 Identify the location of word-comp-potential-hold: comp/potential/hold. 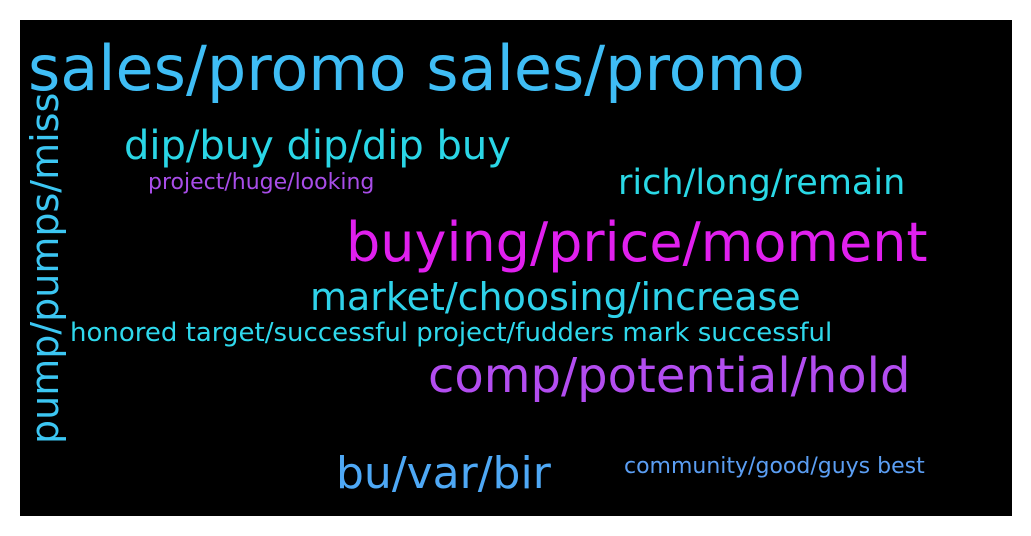
(669, 376).